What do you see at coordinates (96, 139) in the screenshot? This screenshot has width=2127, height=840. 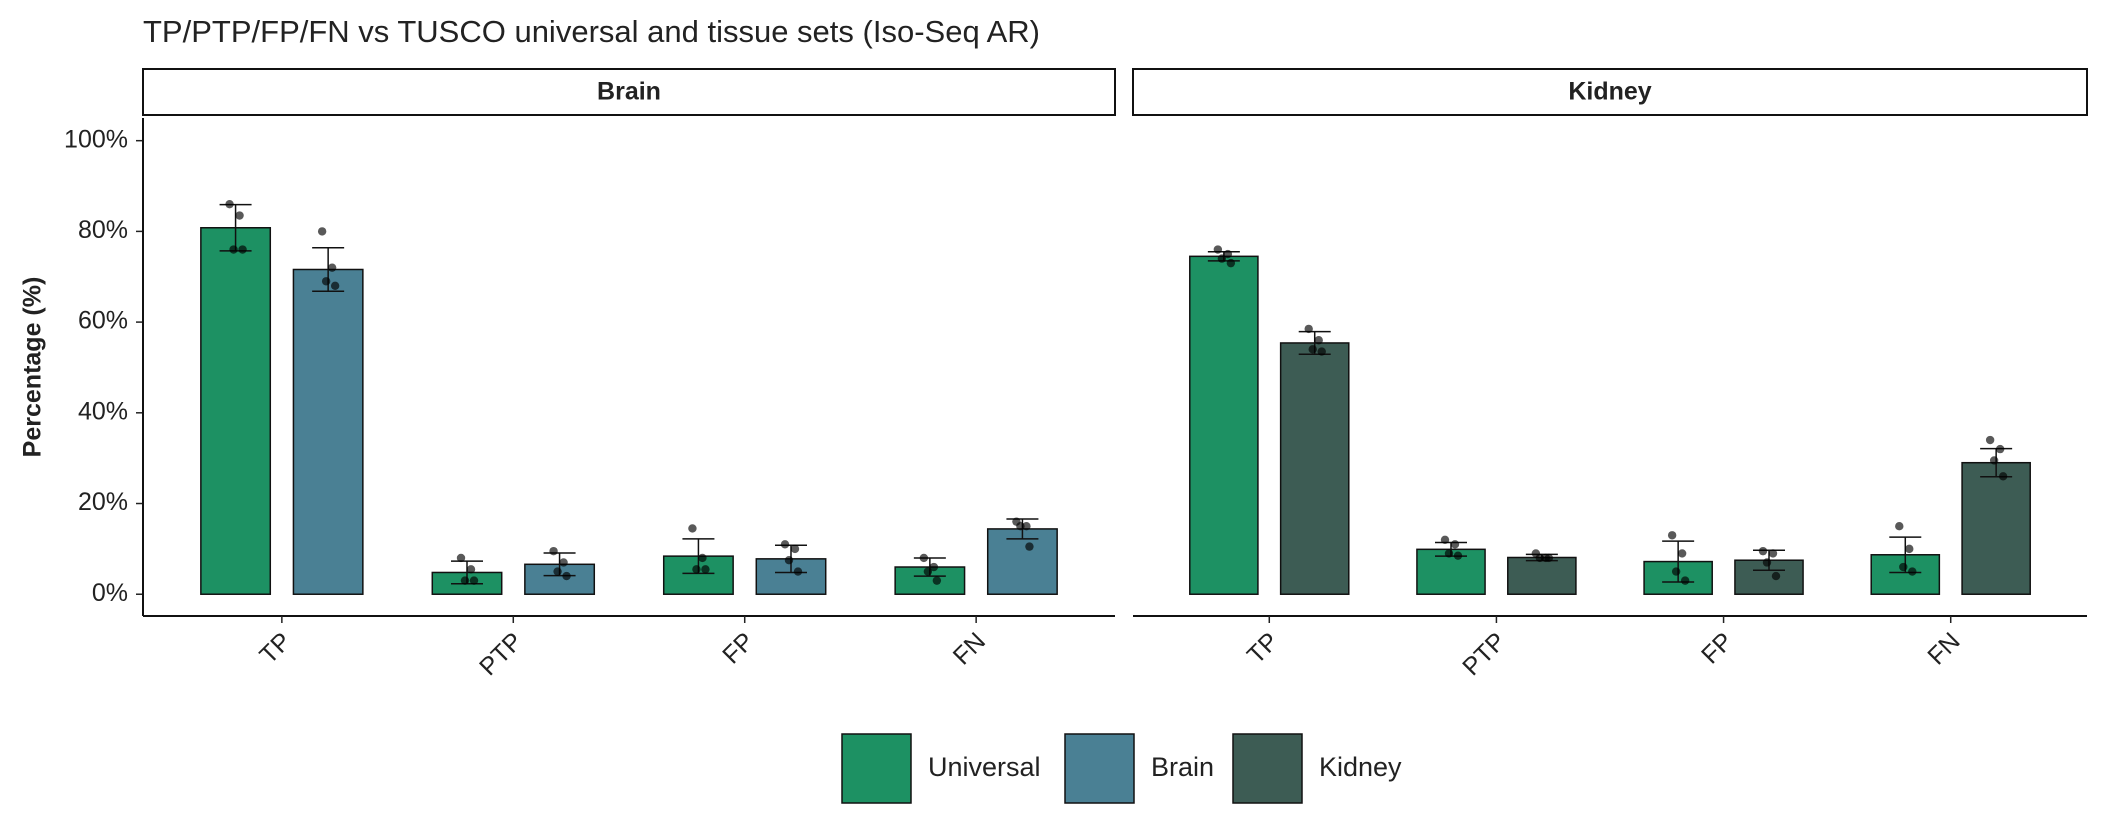 I see `y-tick-label: 100%` at bounding box center [96, 139].